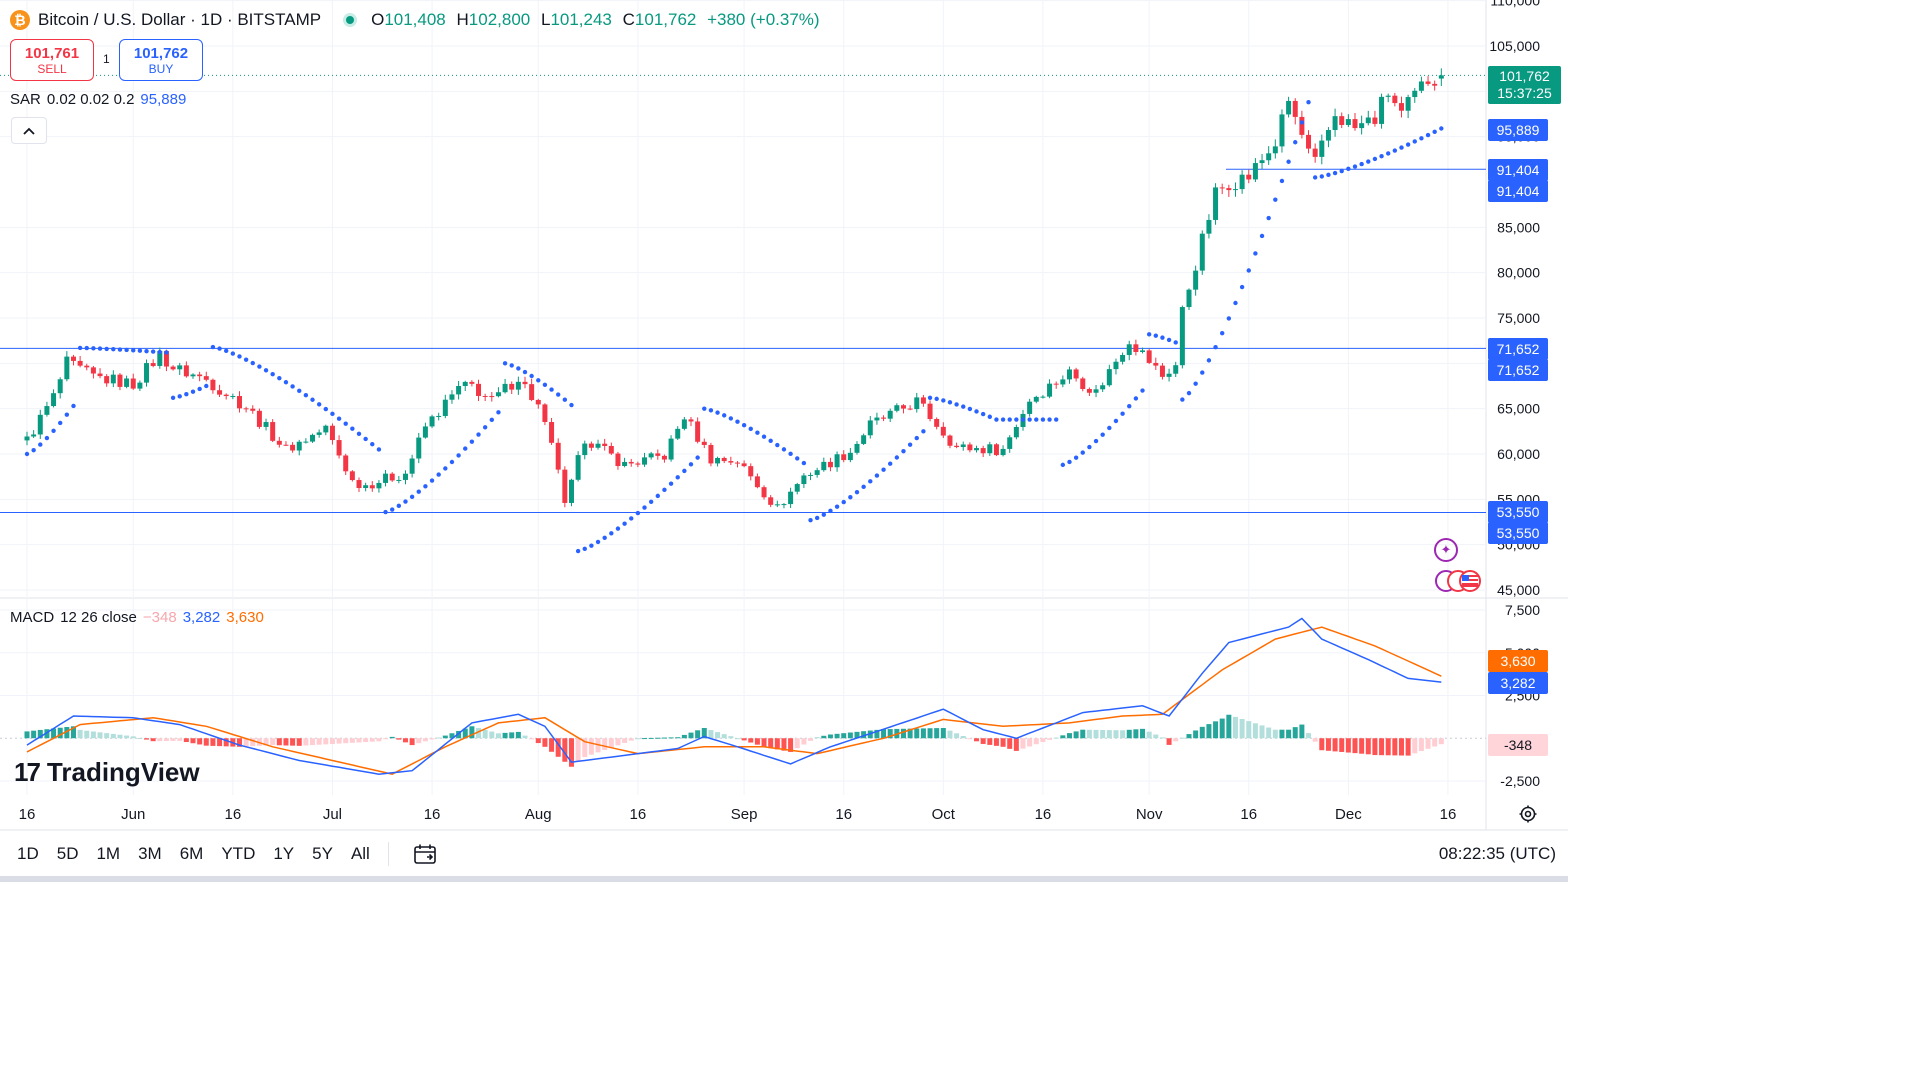 Image resolution: width=1920 pixels, height=1080 pixels. What do you see at coordinates (67, 853) in the screenshot?
I see `timeframe-5d: 5D` at bounding box center [67, 853].